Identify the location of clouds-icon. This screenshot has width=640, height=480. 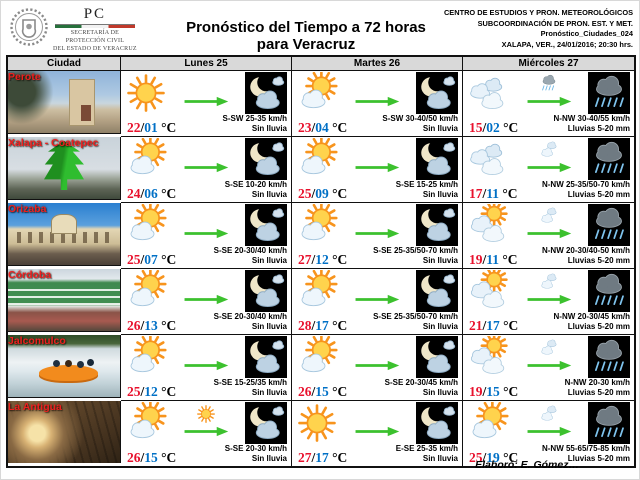
(488, 159).